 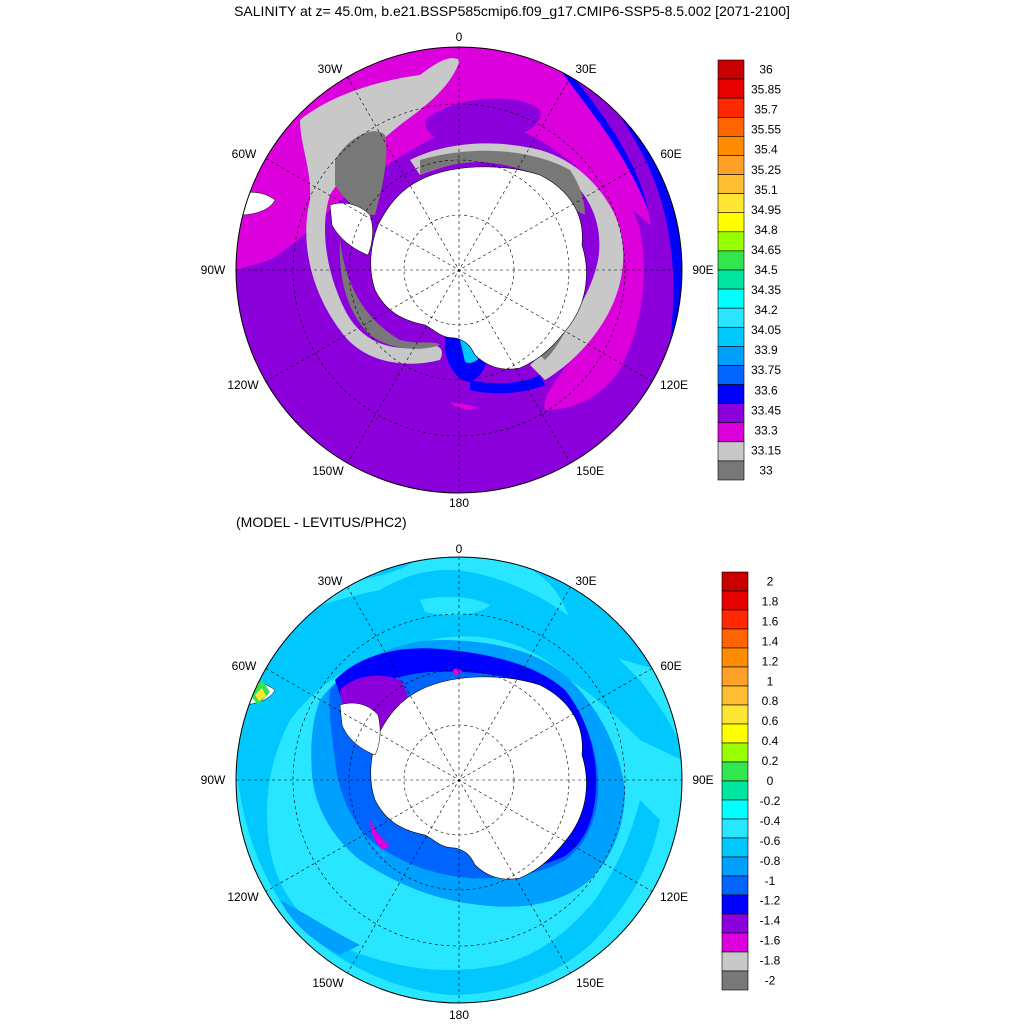 What do you see at coordinates (770, 961) in the screenshot?
I see `colorbar-tick-label: -1.8` at bounding box center [770, 961].